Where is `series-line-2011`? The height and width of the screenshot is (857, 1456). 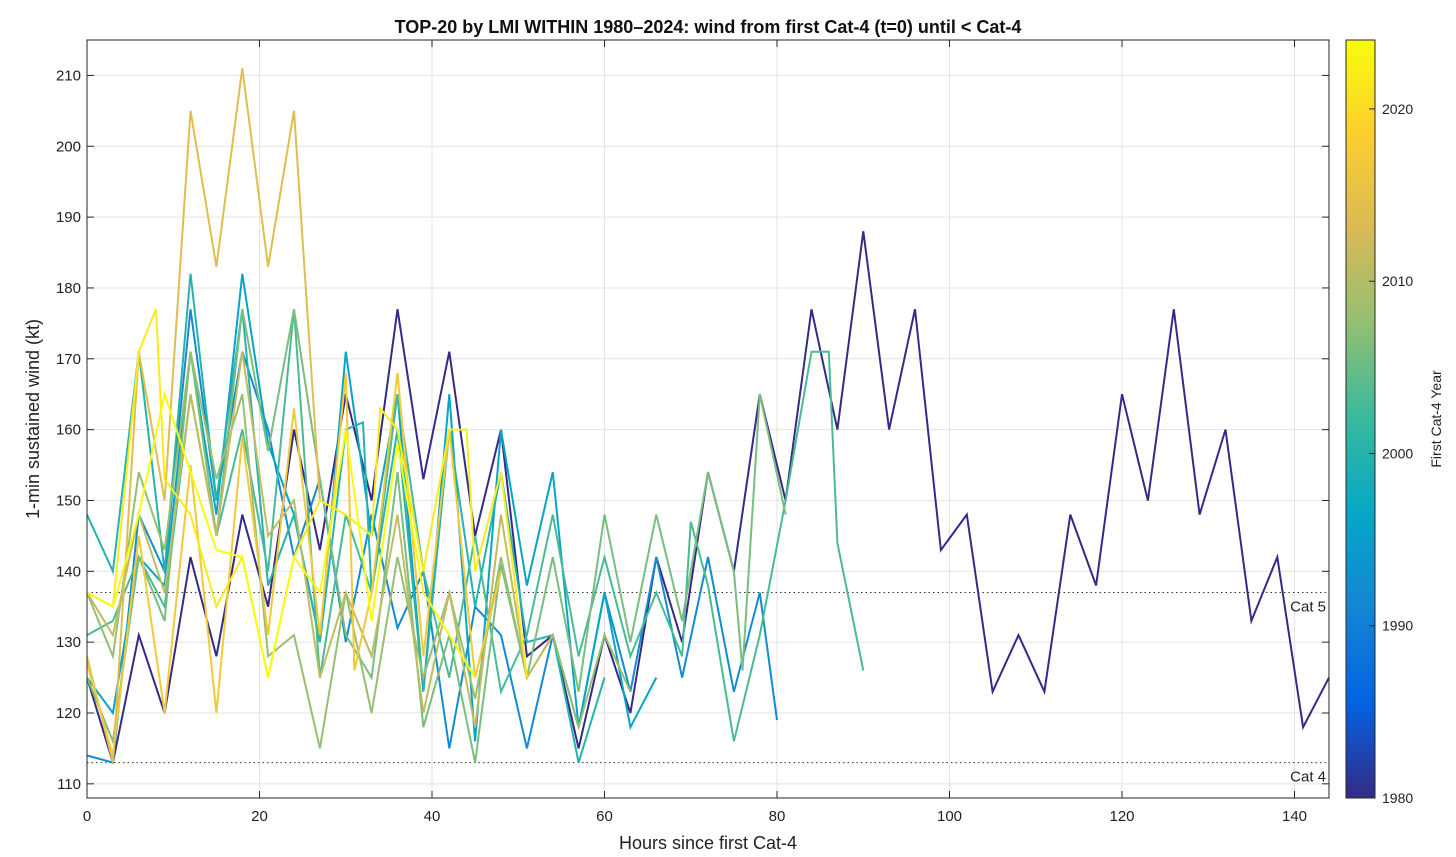 series-line-2011 is located at coordinates (320, 539).